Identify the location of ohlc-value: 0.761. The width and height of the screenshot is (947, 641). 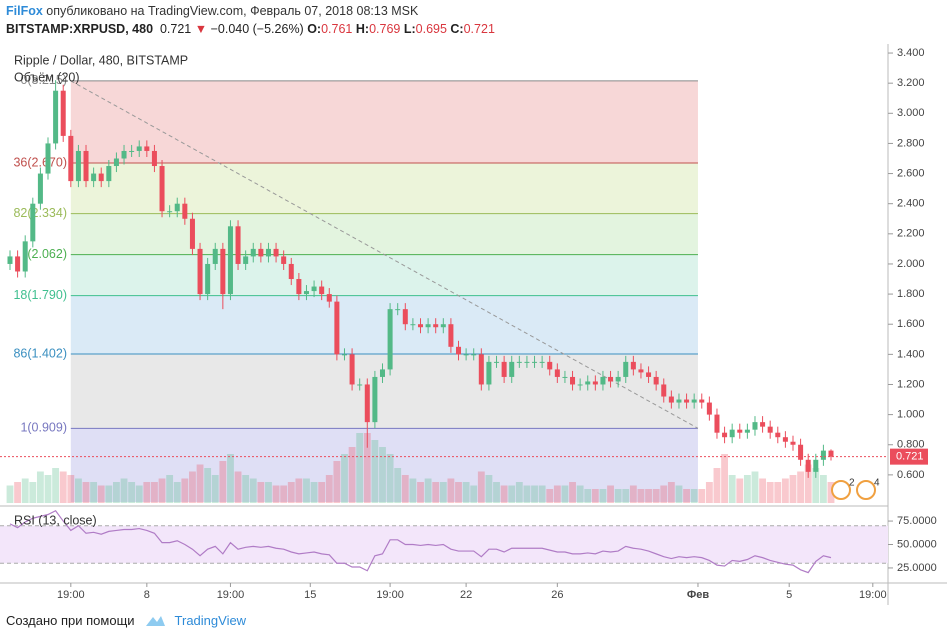
(337, 29).